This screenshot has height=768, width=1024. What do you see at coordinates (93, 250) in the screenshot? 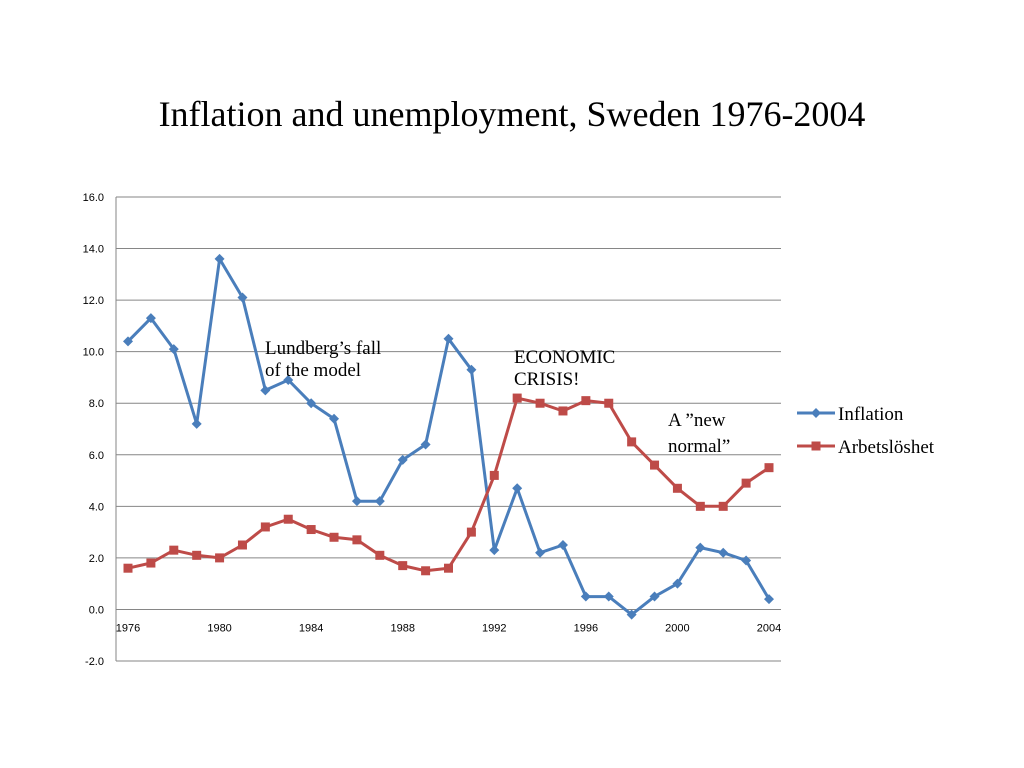
I see `y-tick-label: 14.0` at bounding box center [93, 250].